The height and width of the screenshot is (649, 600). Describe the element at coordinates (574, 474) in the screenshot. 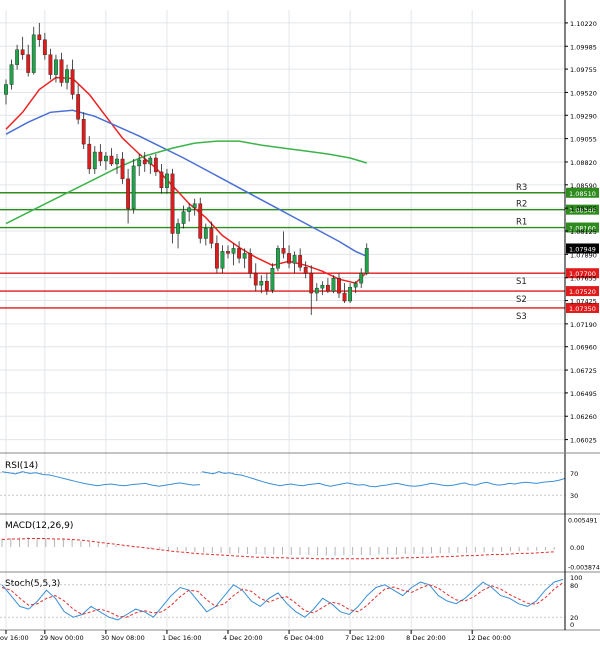

I see `rsi-tick-label: 70` at that location.